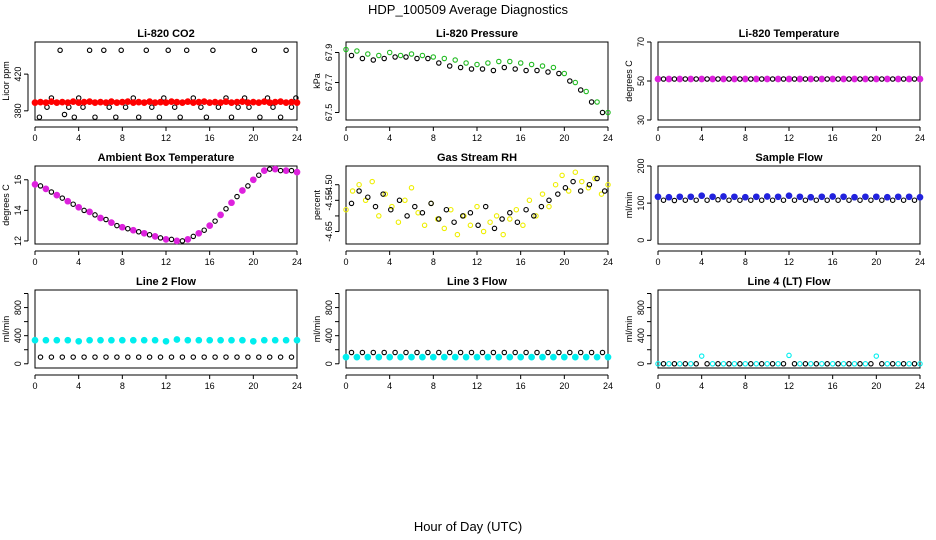  I want to click on y-tick-label: 0, so click(641, 240).